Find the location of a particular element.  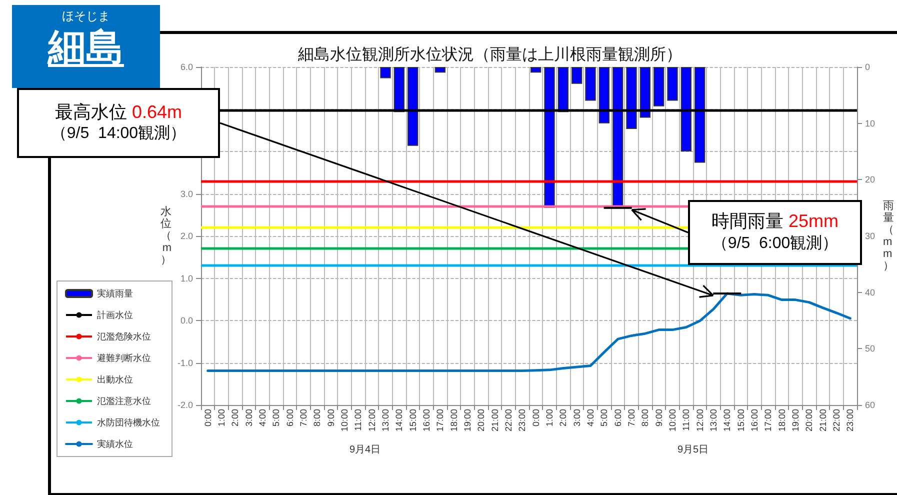

y2-tick-label: 40 is located at coordinates (870, 292).